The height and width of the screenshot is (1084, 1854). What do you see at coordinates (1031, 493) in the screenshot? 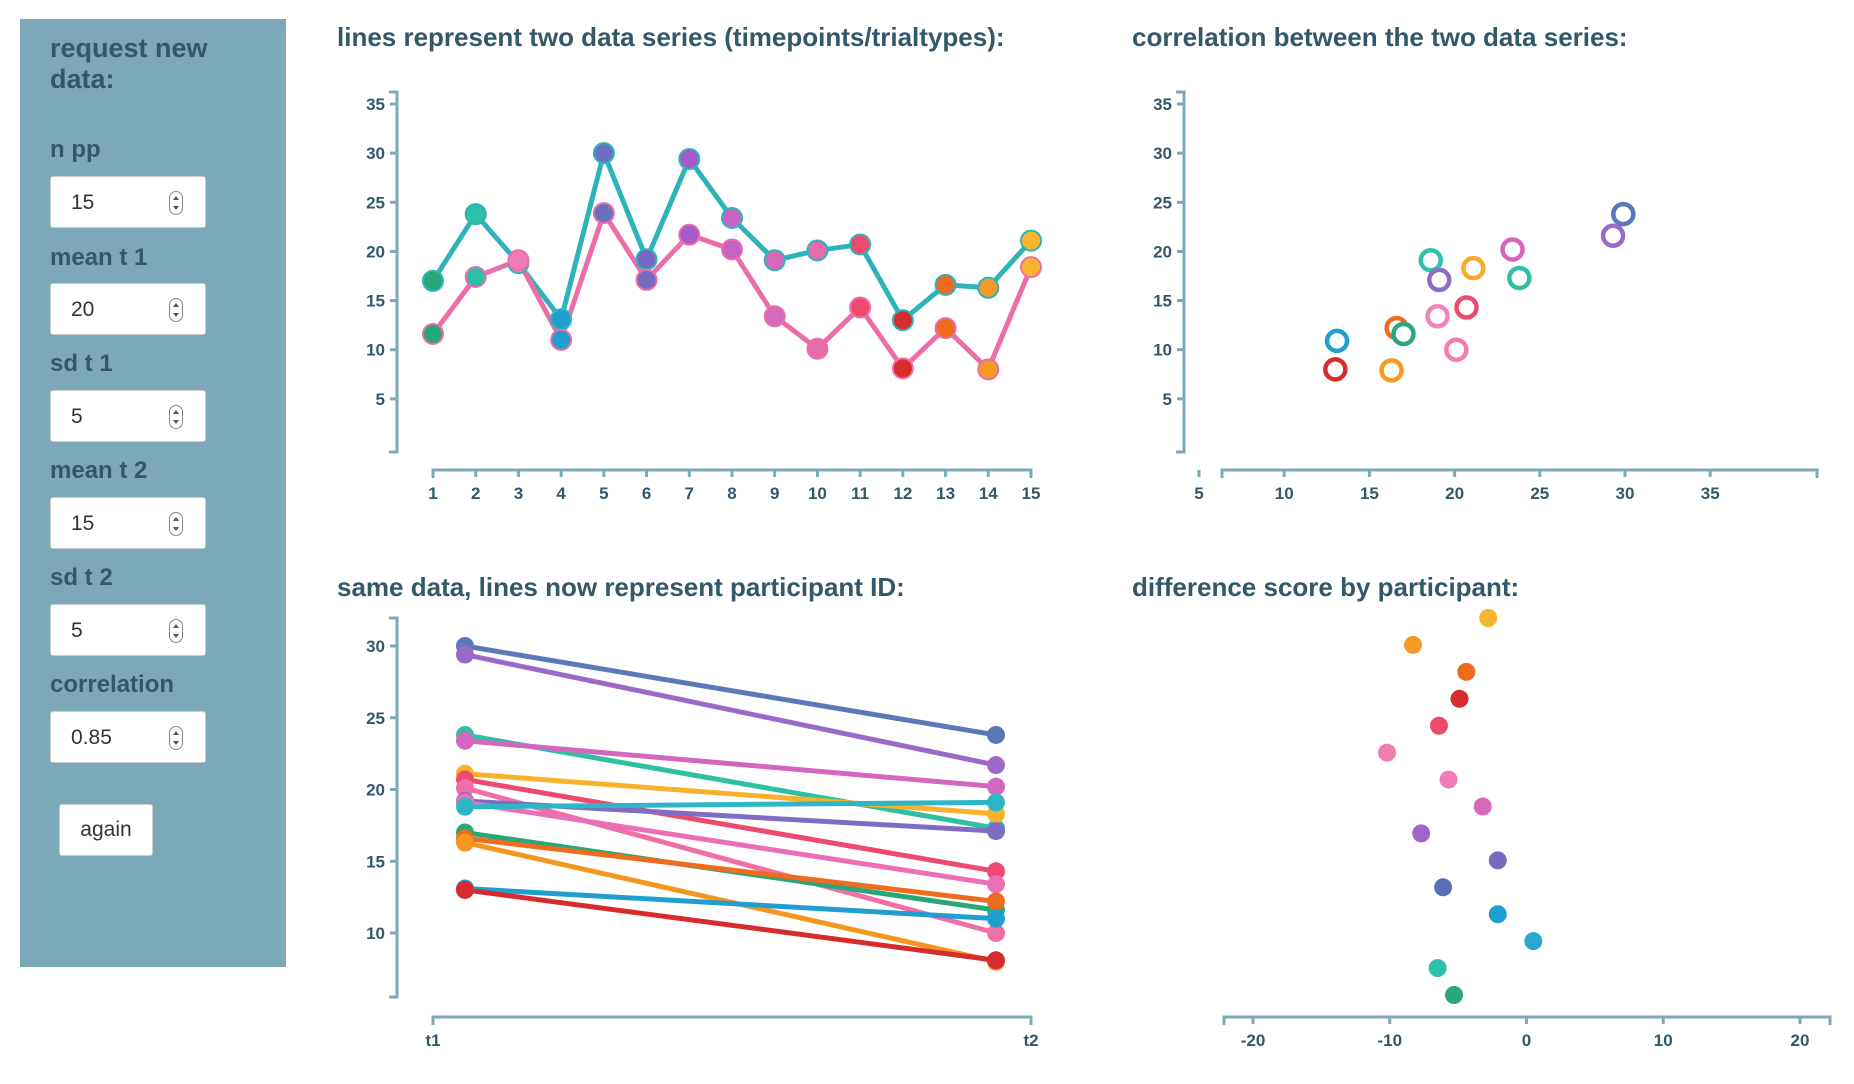
I see `chart1-x-tick-label: 15` at bounding box center [1031, 493].